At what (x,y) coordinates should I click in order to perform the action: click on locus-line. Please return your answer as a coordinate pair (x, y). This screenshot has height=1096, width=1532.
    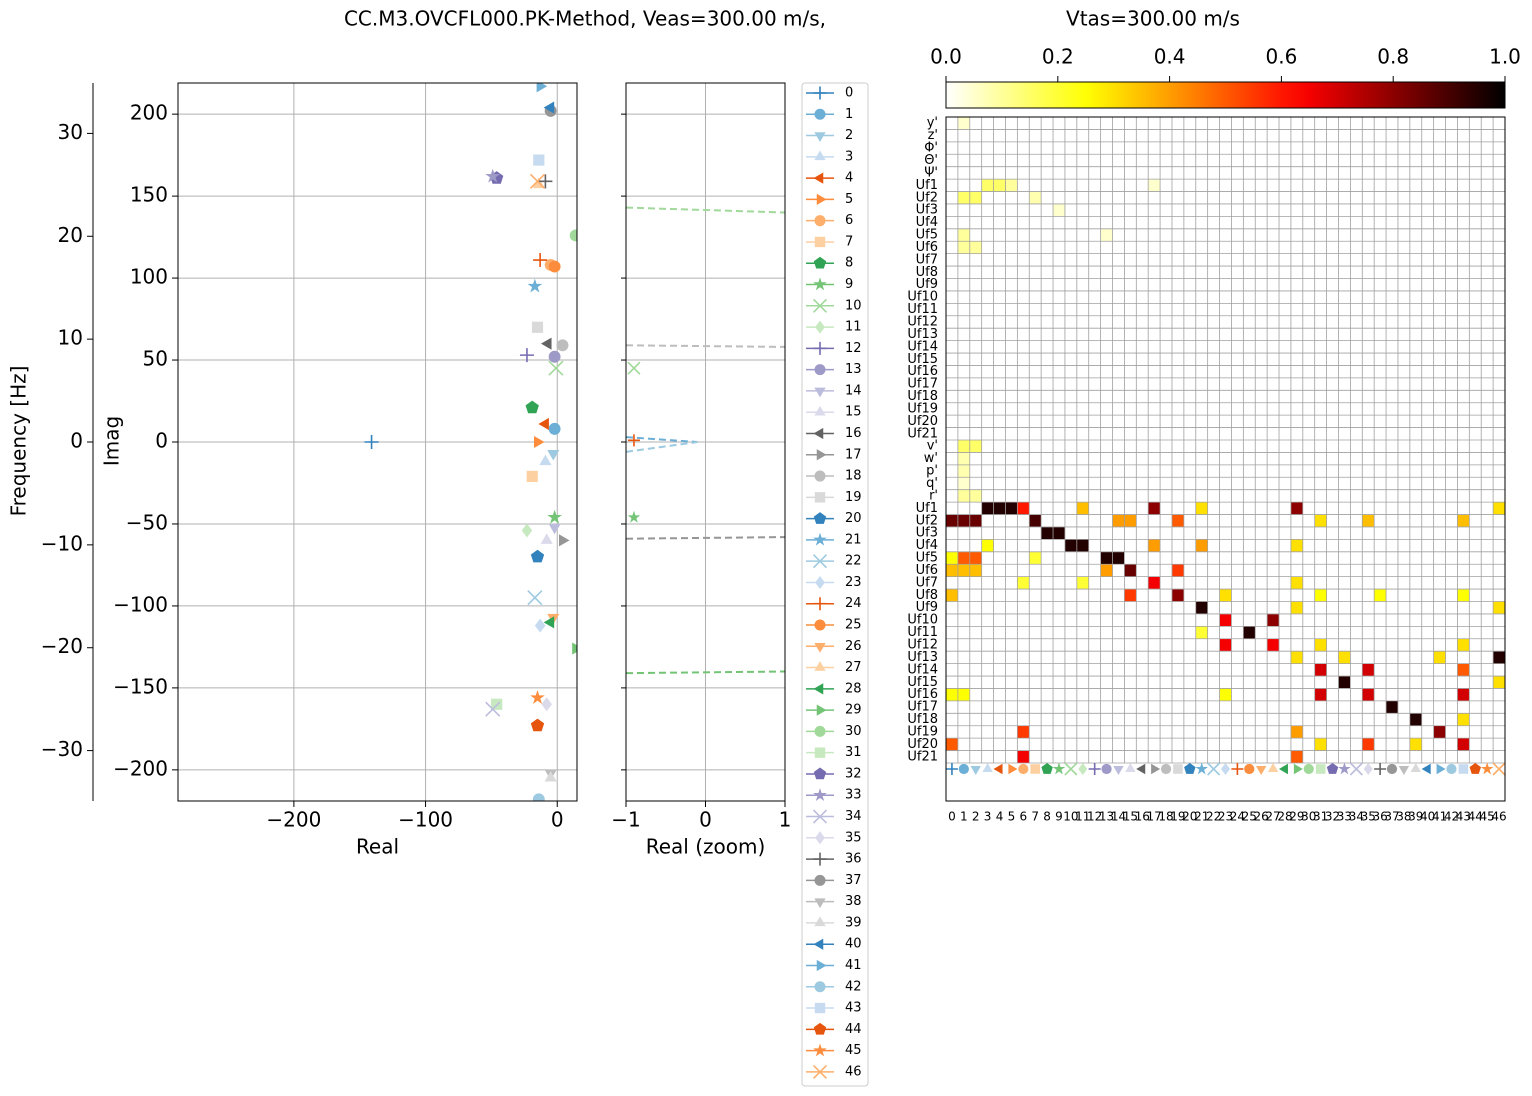
    Looking at the image, I should click on (705, 672).